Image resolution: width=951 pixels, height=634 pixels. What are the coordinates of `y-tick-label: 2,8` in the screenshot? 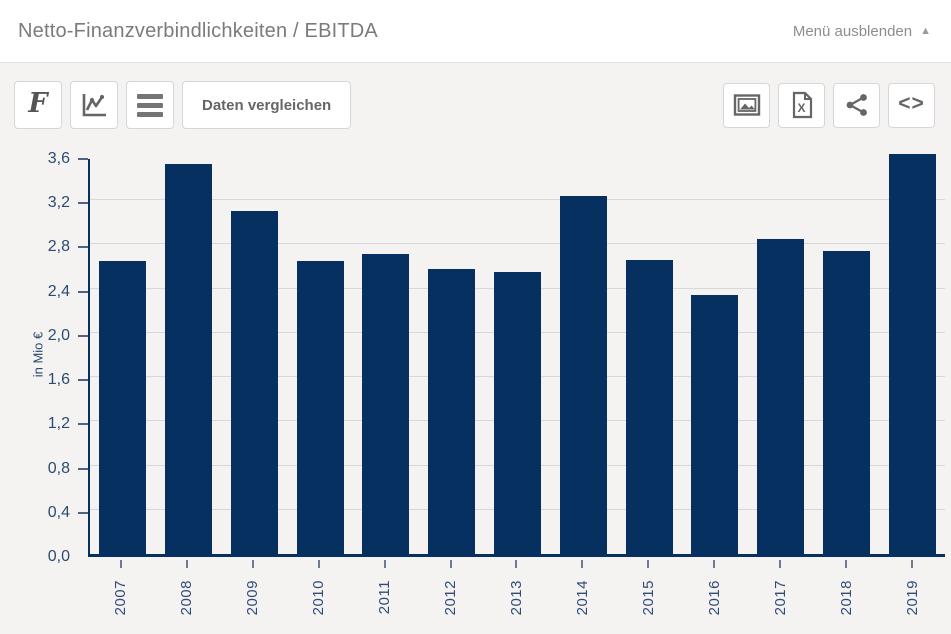 It's located at (58, 247).